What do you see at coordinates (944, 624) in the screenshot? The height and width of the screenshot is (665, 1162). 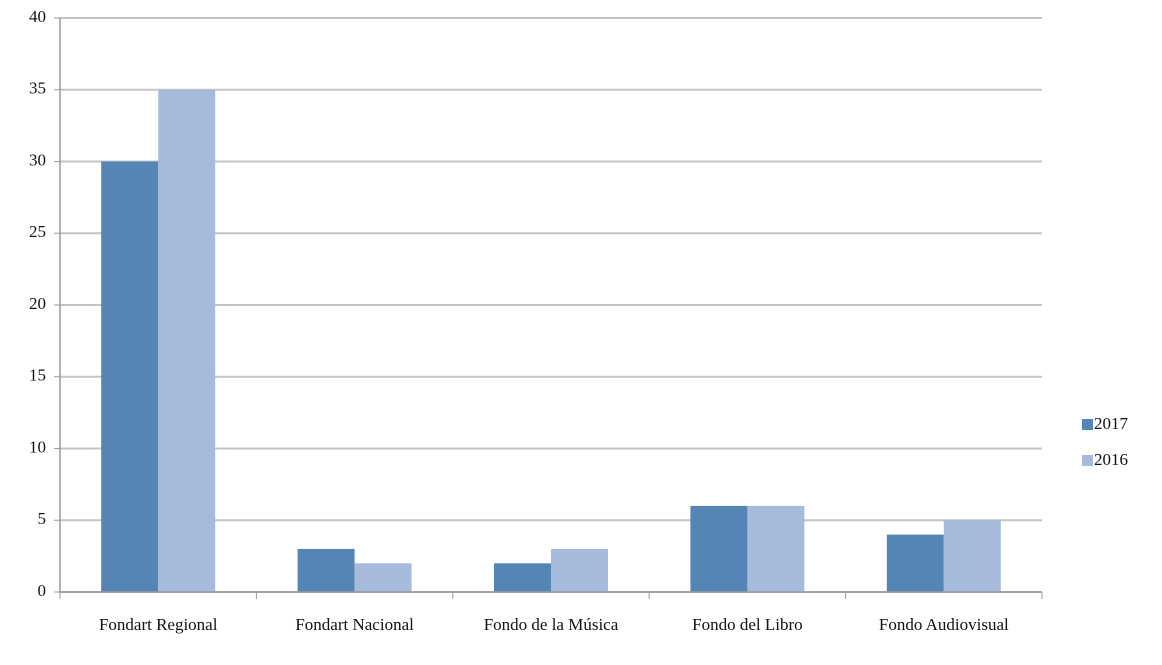 I see `x-tick-label: Fondo Audiovisual` at bounding box center [944, 624].